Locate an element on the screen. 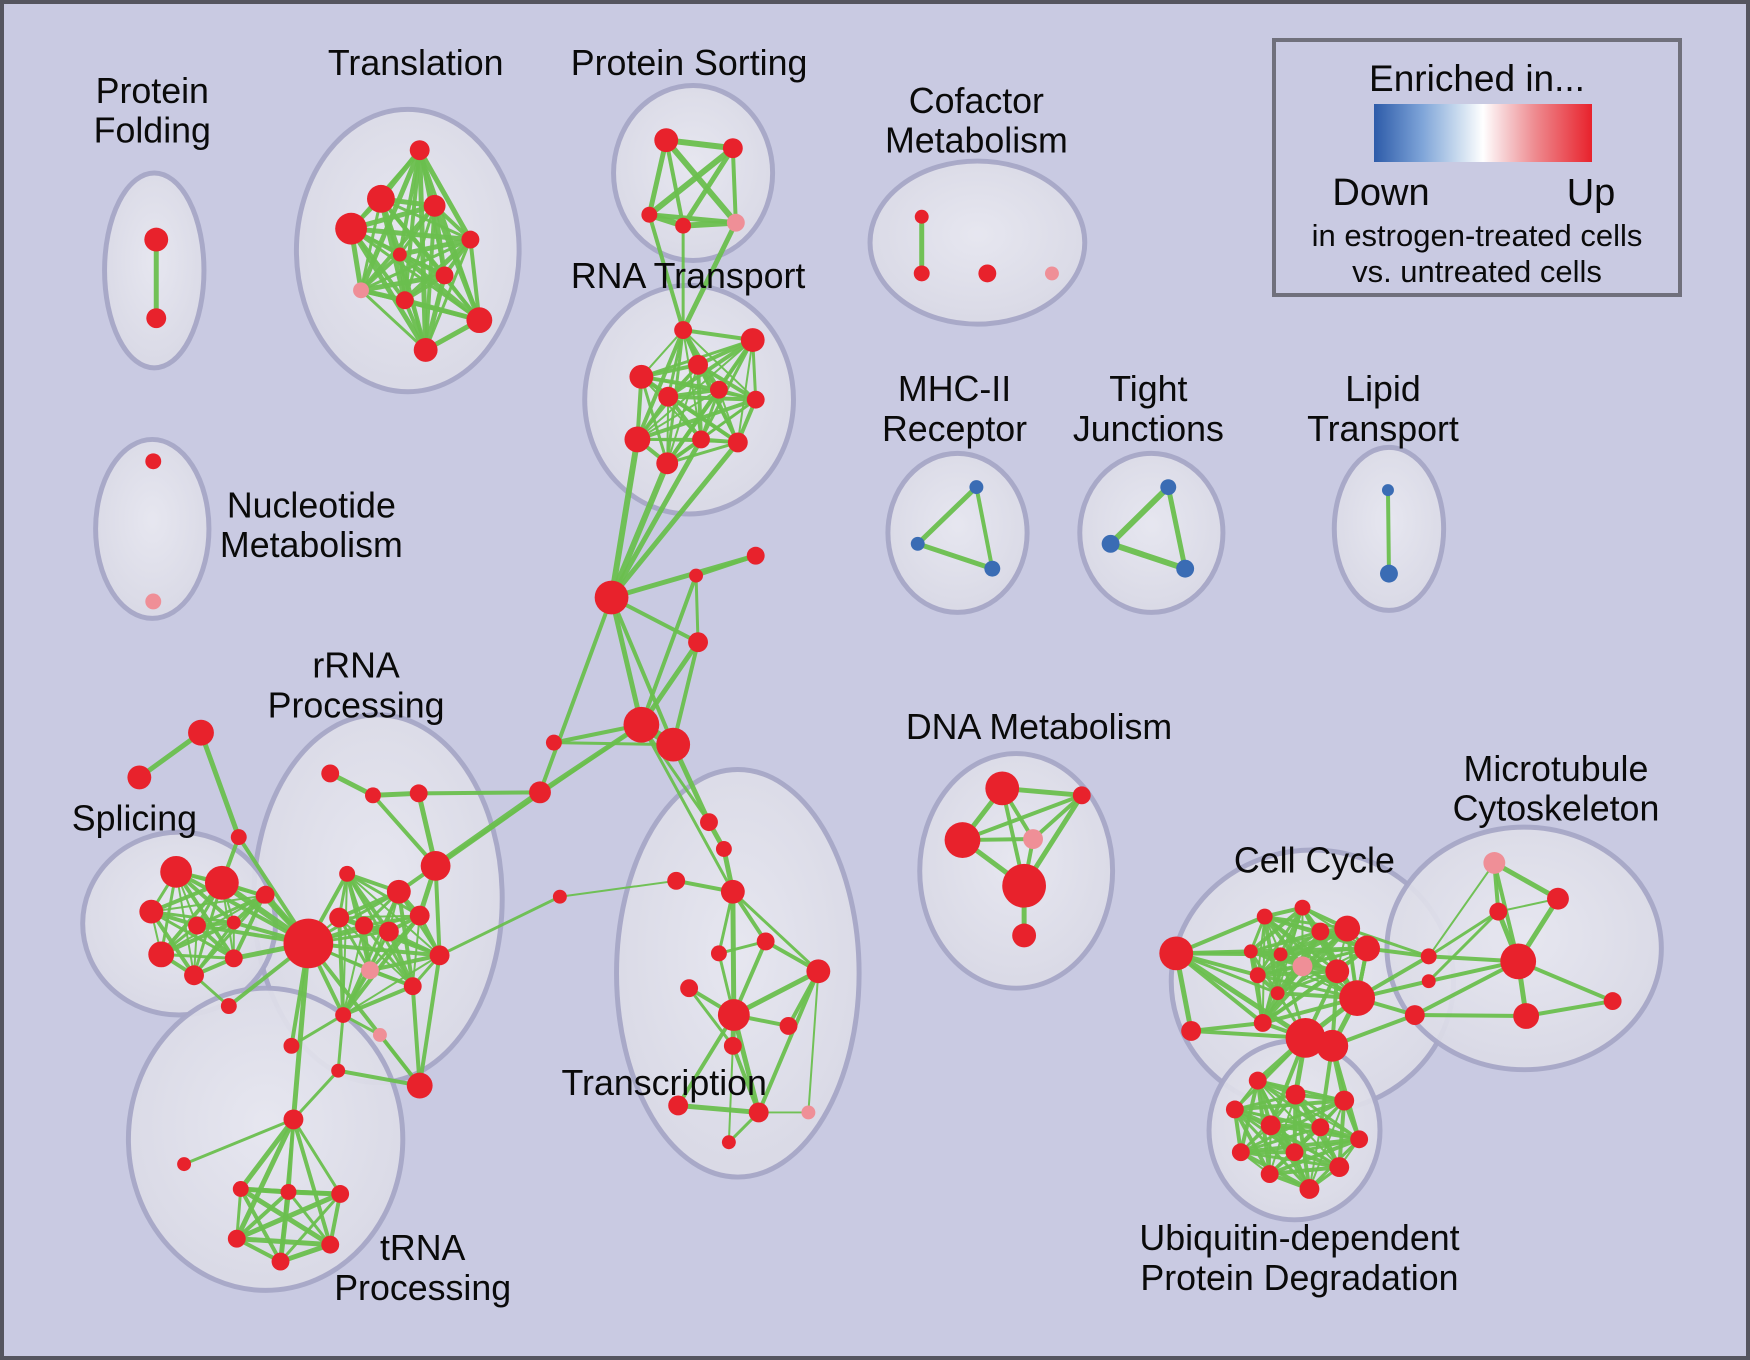 This screenshot has height=1360, width=1750. network-node-R13 is located at coordinates (370, 970).